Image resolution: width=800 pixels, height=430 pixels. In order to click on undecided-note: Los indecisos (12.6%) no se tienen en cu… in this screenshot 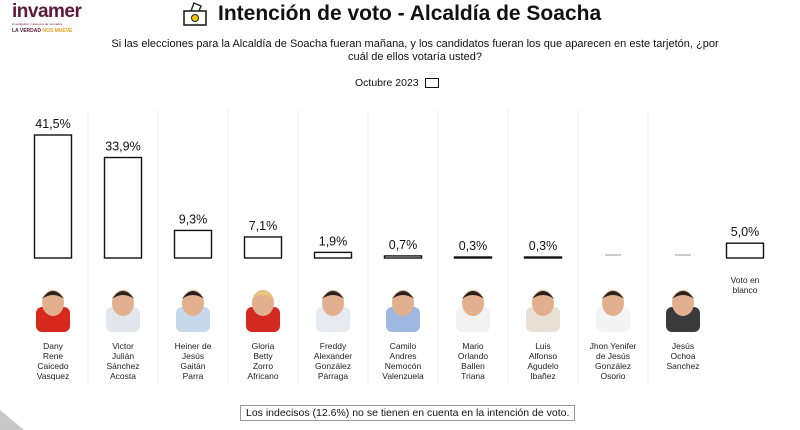, I will do `click(408, 413)`.